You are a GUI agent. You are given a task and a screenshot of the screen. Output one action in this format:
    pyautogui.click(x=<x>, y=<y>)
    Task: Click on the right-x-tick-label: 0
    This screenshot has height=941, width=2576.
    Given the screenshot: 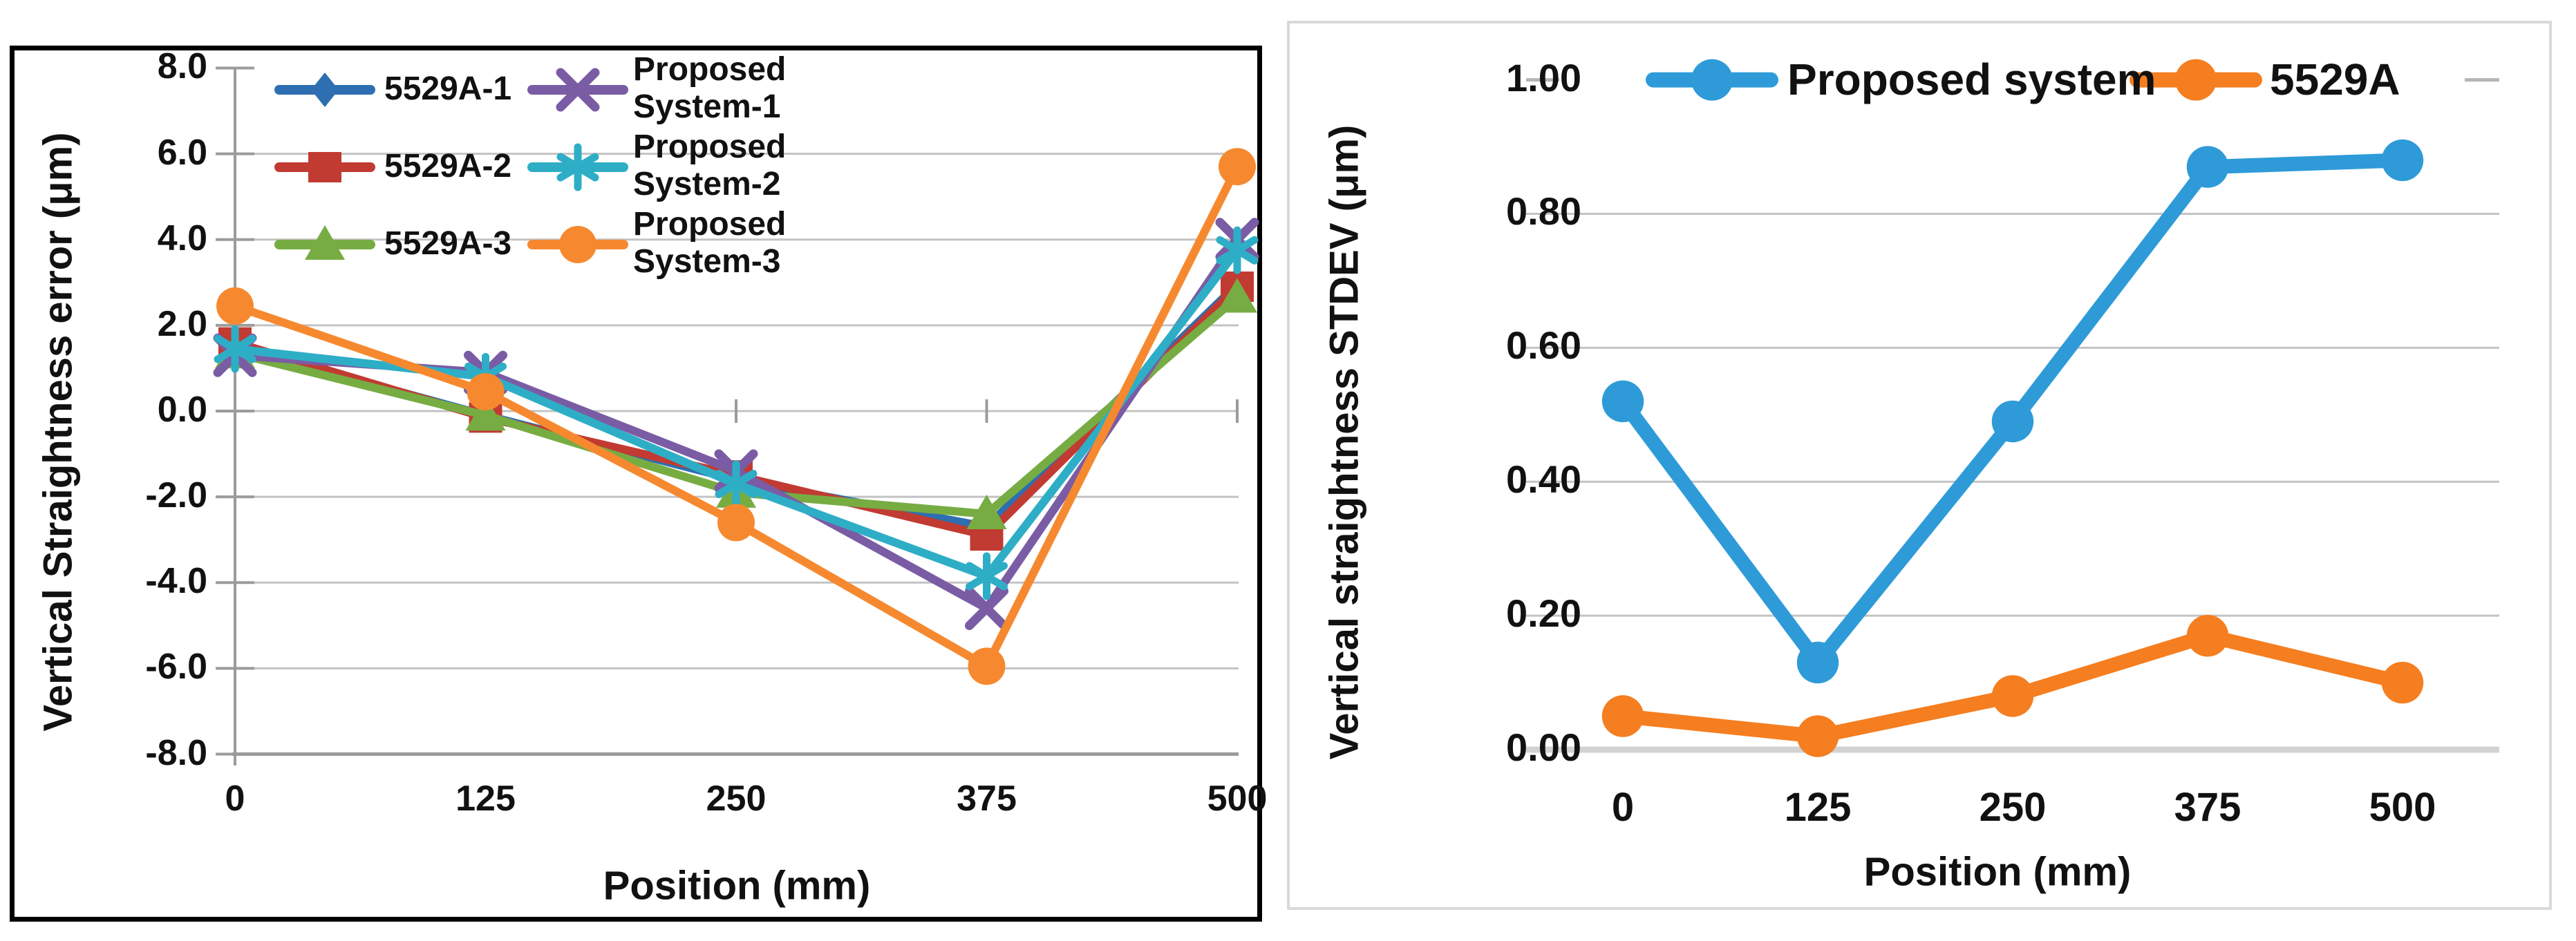 What is the action you would take?
    pyautogui.click(x=1623, y=807)
    